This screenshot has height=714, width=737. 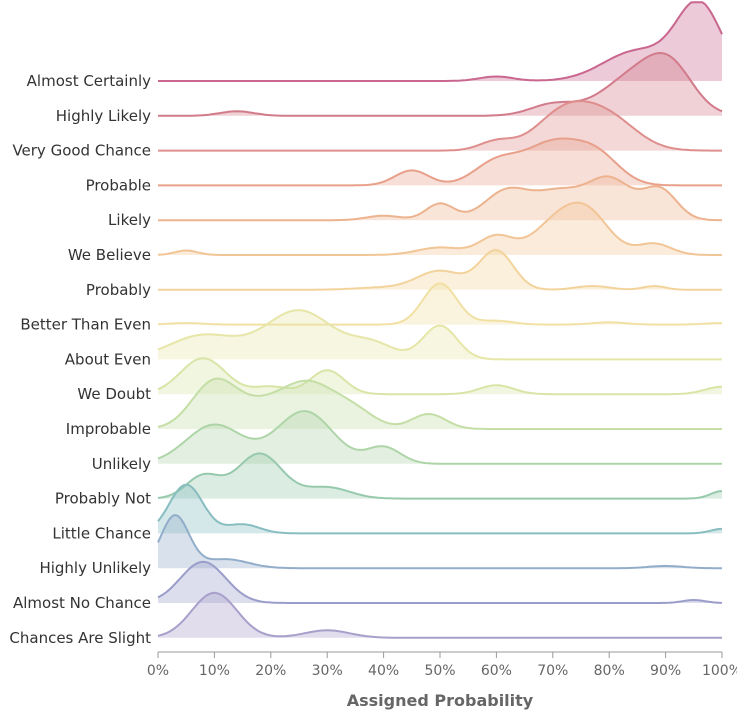 I want to click on ridge-almost-no-chance, so click(x=440, y=582).